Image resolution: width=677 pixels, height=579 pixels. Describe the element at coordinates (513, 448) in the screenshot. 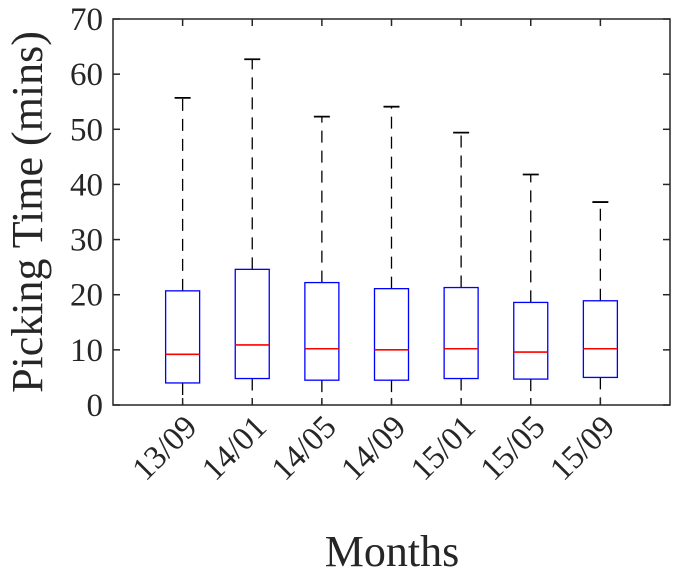

I see `x-tick-label: 15/05` at that location.